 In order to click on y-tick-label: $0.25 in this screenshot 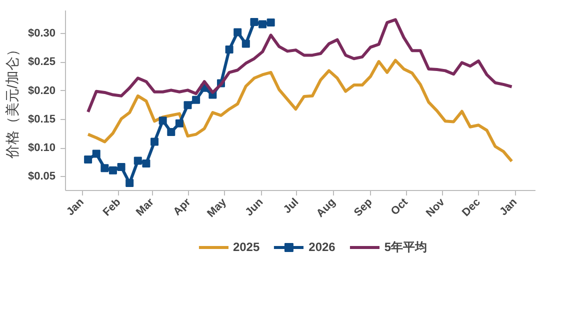, I will do `click(42, 62)`.